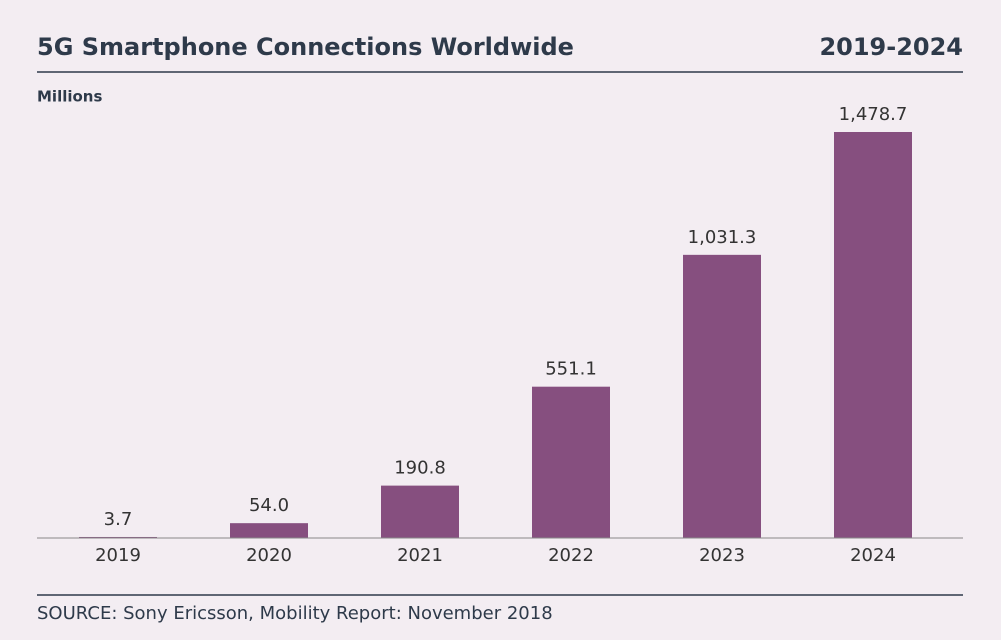  Describe the element at coordinates (873, 555) in the screenshot. I see `x-tick-label: 2024` at that location.